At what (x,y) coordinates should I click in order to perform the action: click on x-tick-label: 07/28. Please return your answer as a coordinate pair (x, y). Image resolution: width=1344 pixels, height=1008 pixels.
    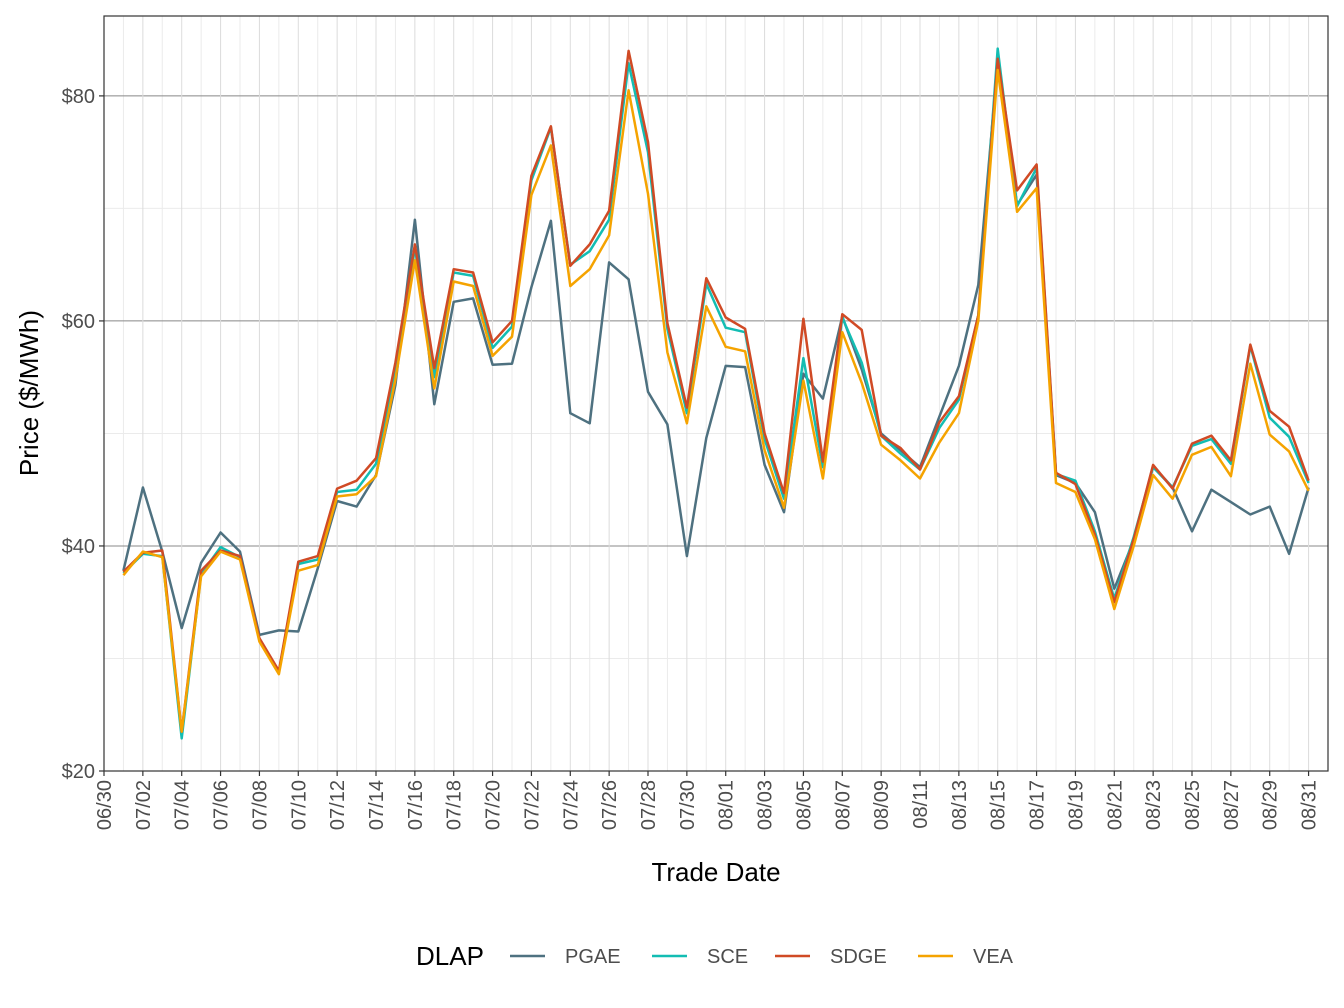
    Looking at the image, I should click on (649, 805).